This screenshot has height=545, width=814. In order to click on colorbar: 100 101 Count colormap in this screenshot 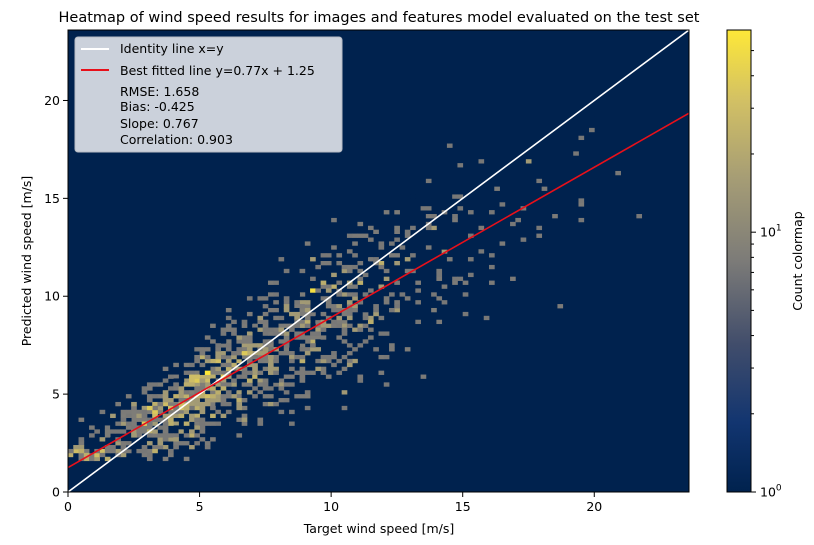, I will do `click(765, 264)`.